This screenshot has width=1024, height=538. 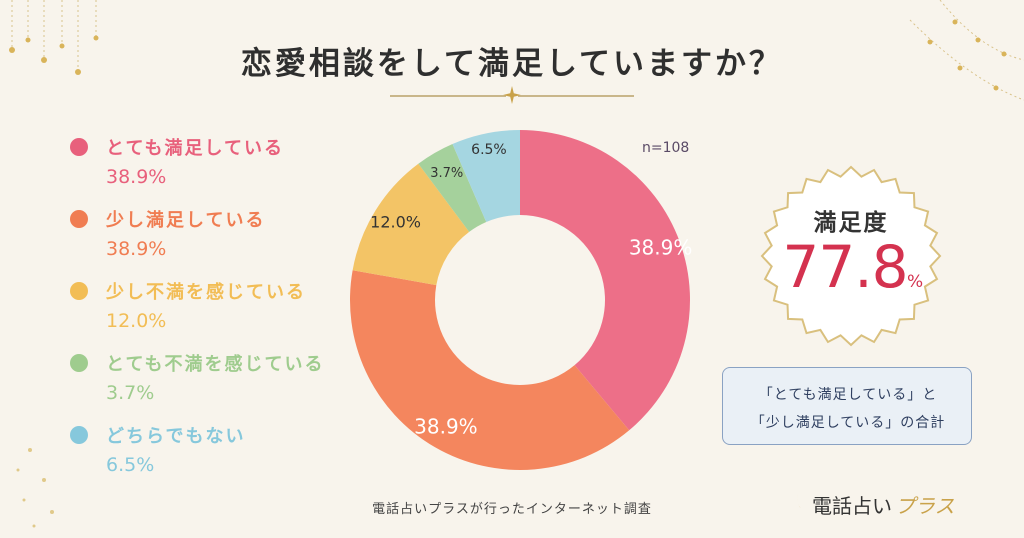 I want to click on slice-value-label: 6.5%, so click(x=489, y=150).